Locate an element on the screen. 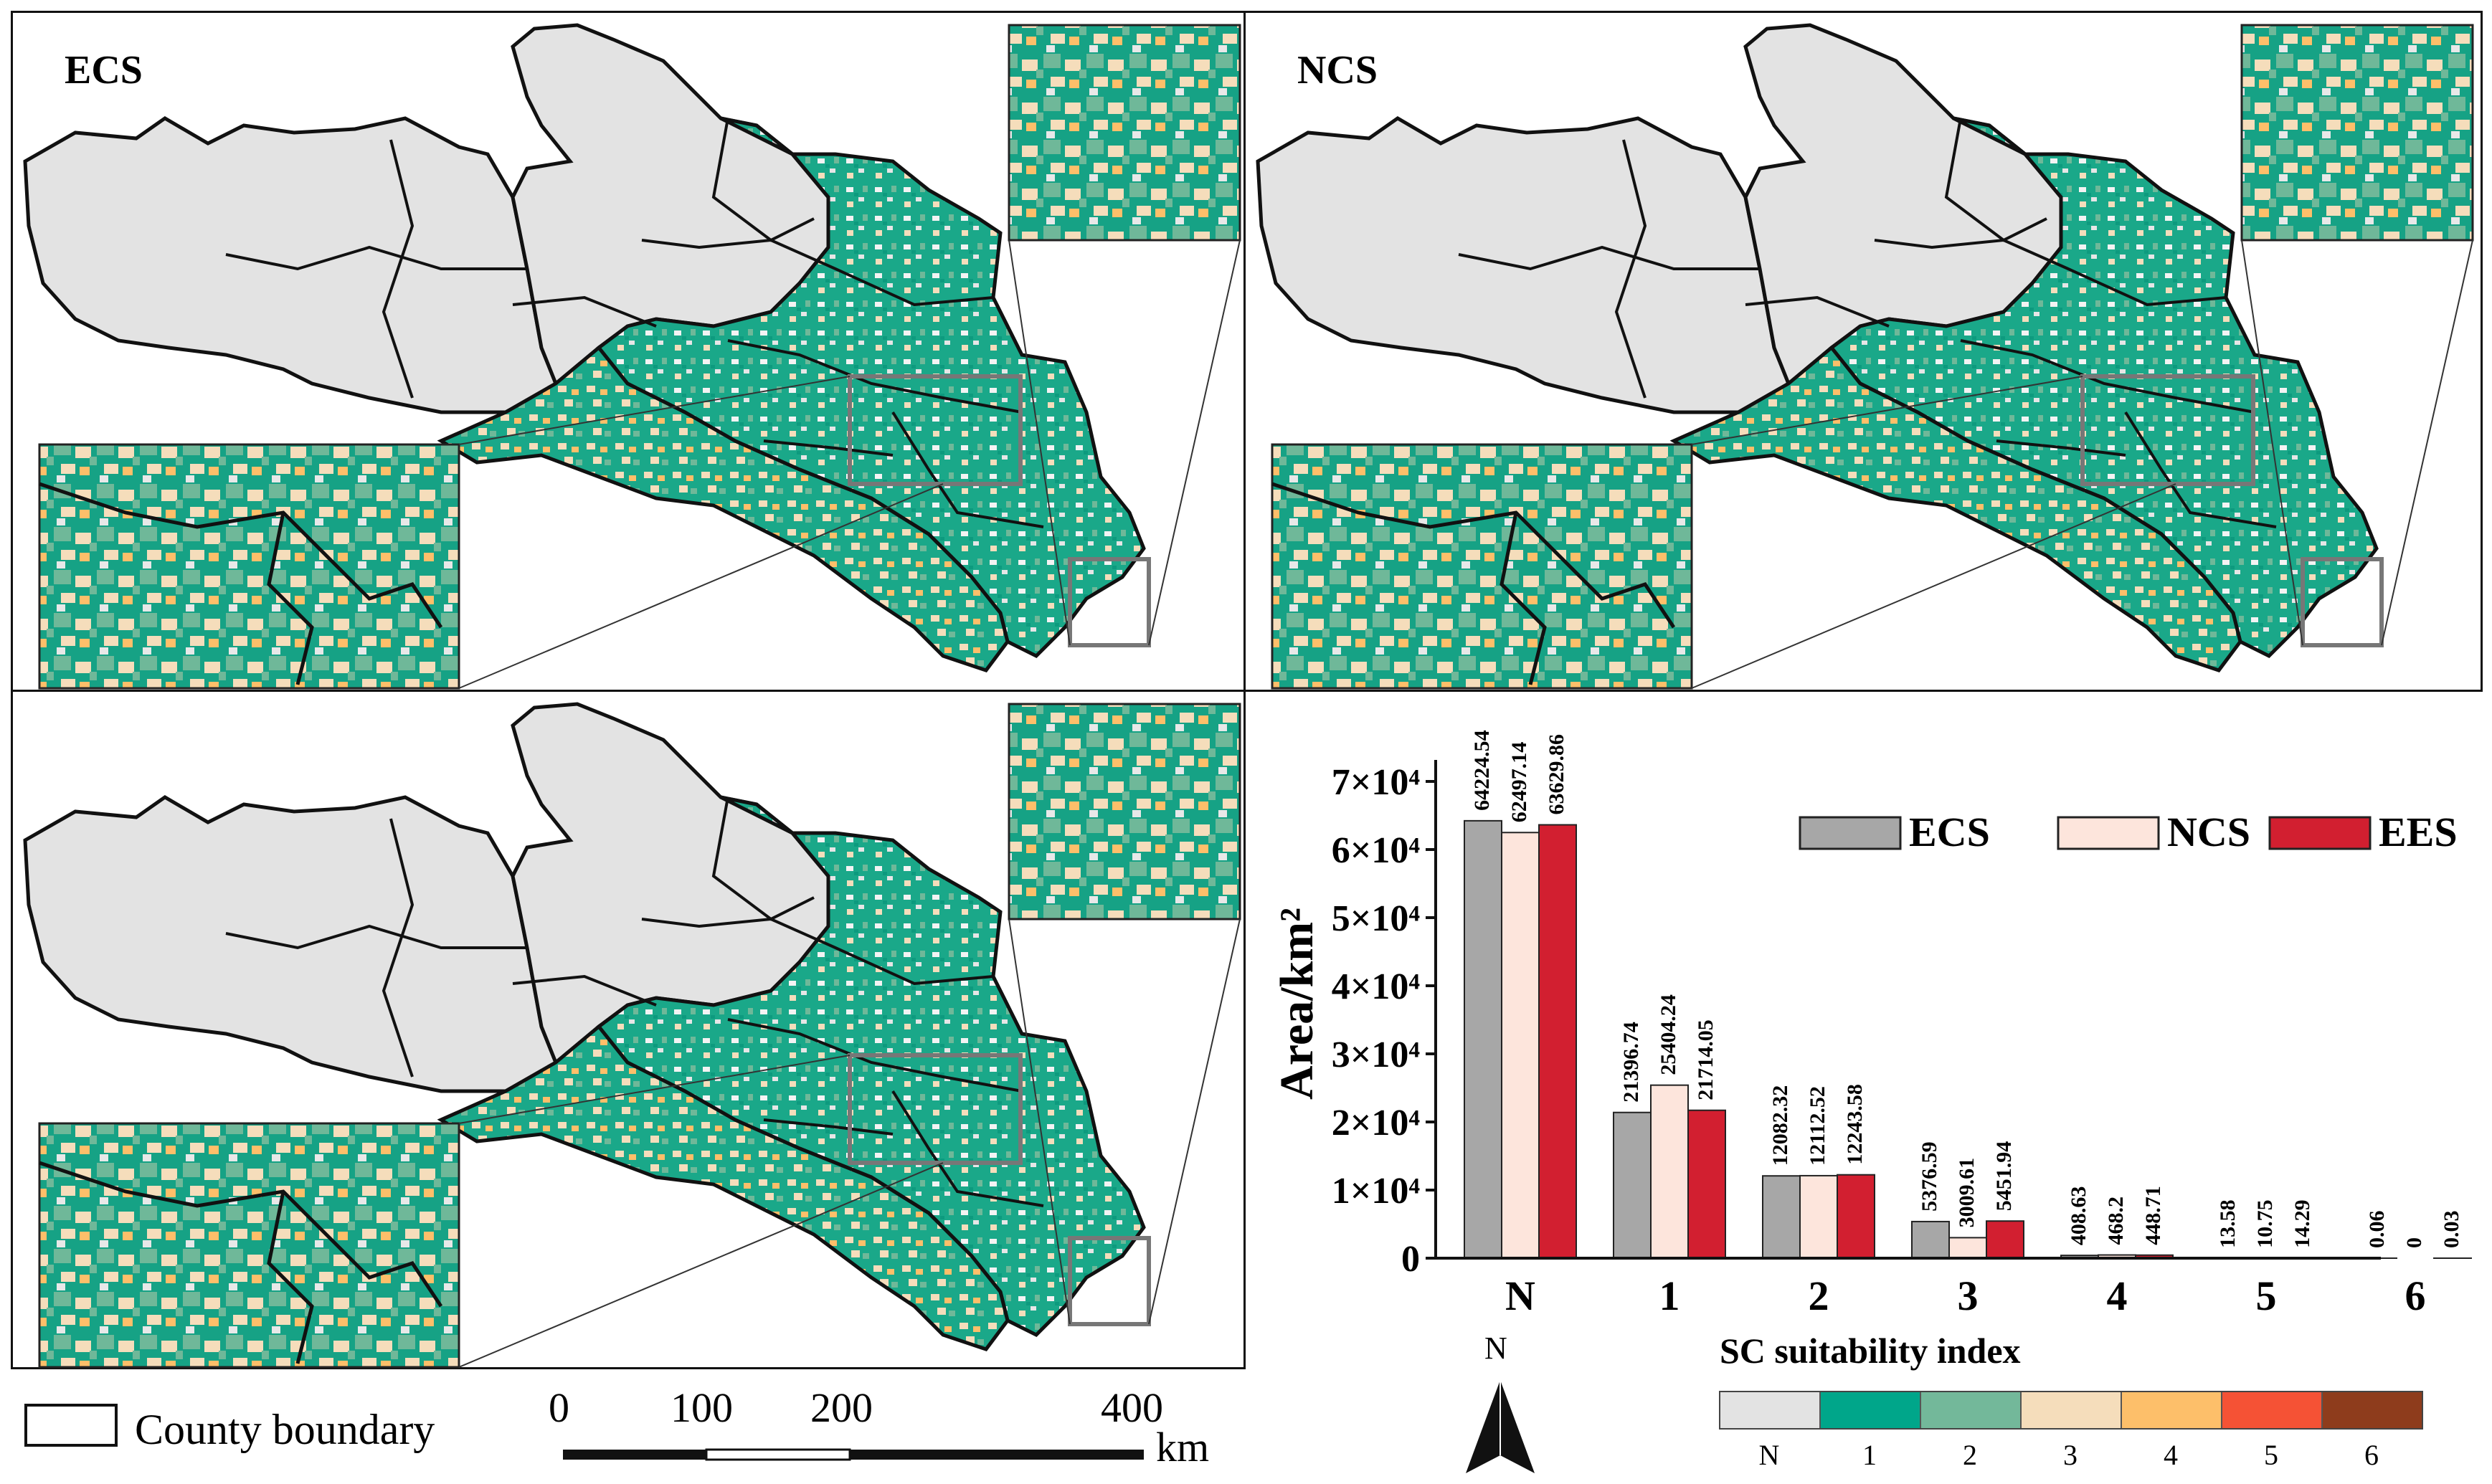  y-tick-label: 1×10⁴ is located at coordinates (1376, 1192).